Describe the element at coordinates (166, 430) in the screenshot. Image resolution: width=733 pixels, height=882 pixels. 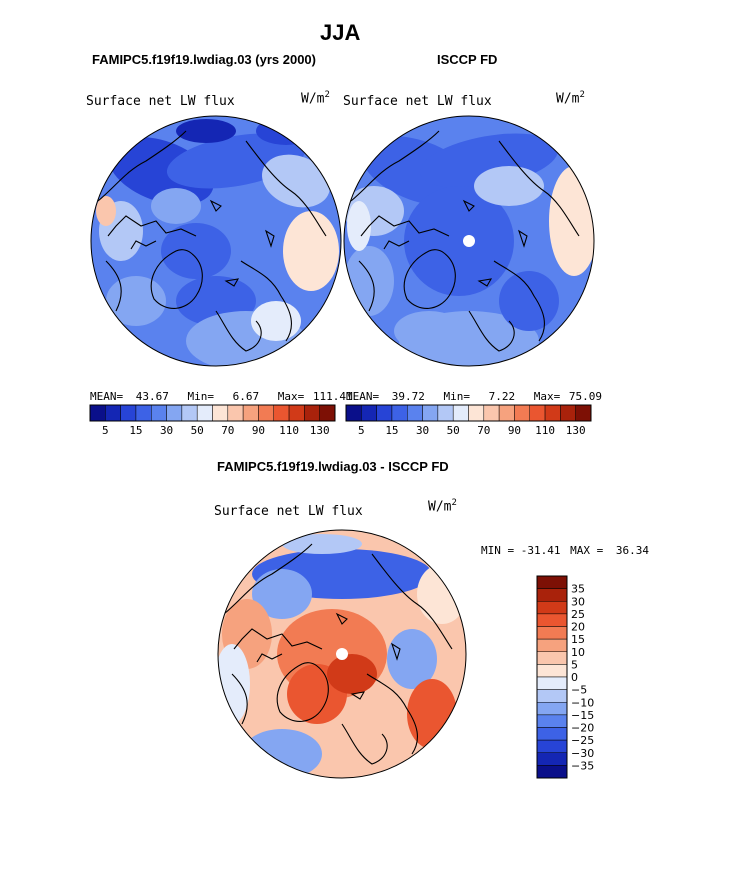
I see `left-colorbar-tick-label: 30` at that location.